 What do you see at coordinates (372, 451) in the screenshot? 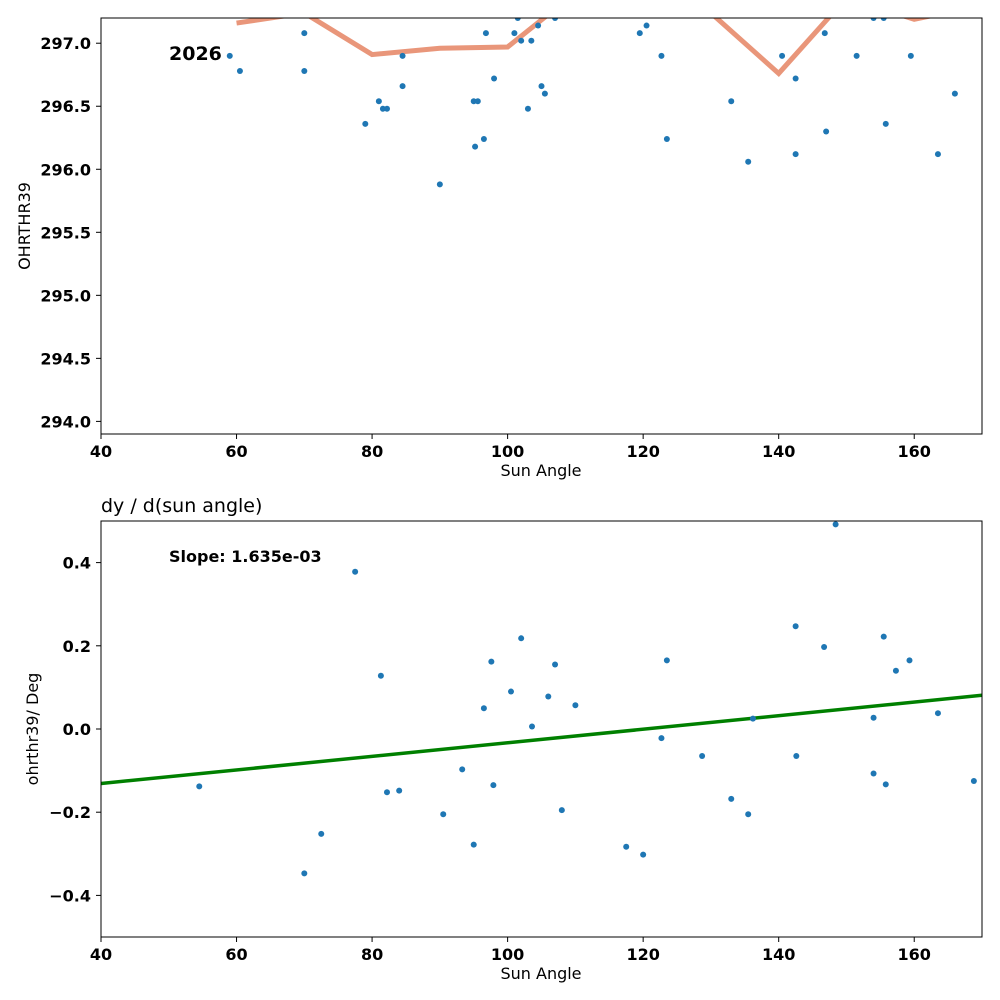
I see `top-x-tick-label: 80` at bounding box center [372, 451].